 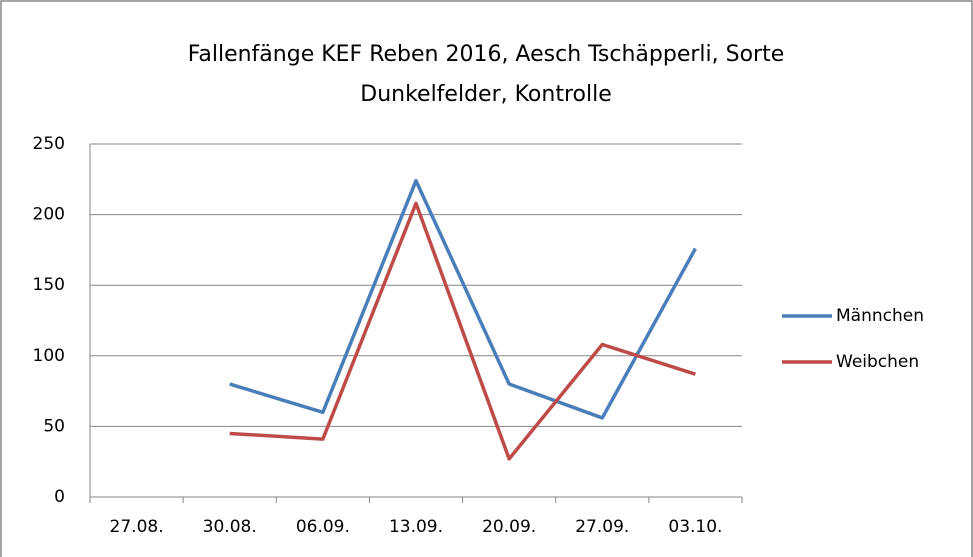 What do you see at coordinates (486, 94) in the screenshot?
I see `chart-title: Dunkelfelder, Kontrolle` at bounding box center [486, 94].